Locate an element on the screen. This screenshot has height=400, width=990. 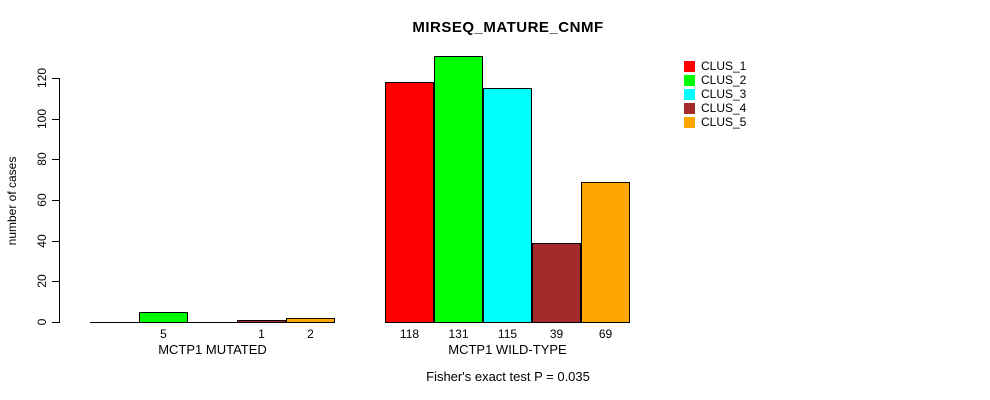
legend-label: CLUS_3 is located at coordinates (724, 94).